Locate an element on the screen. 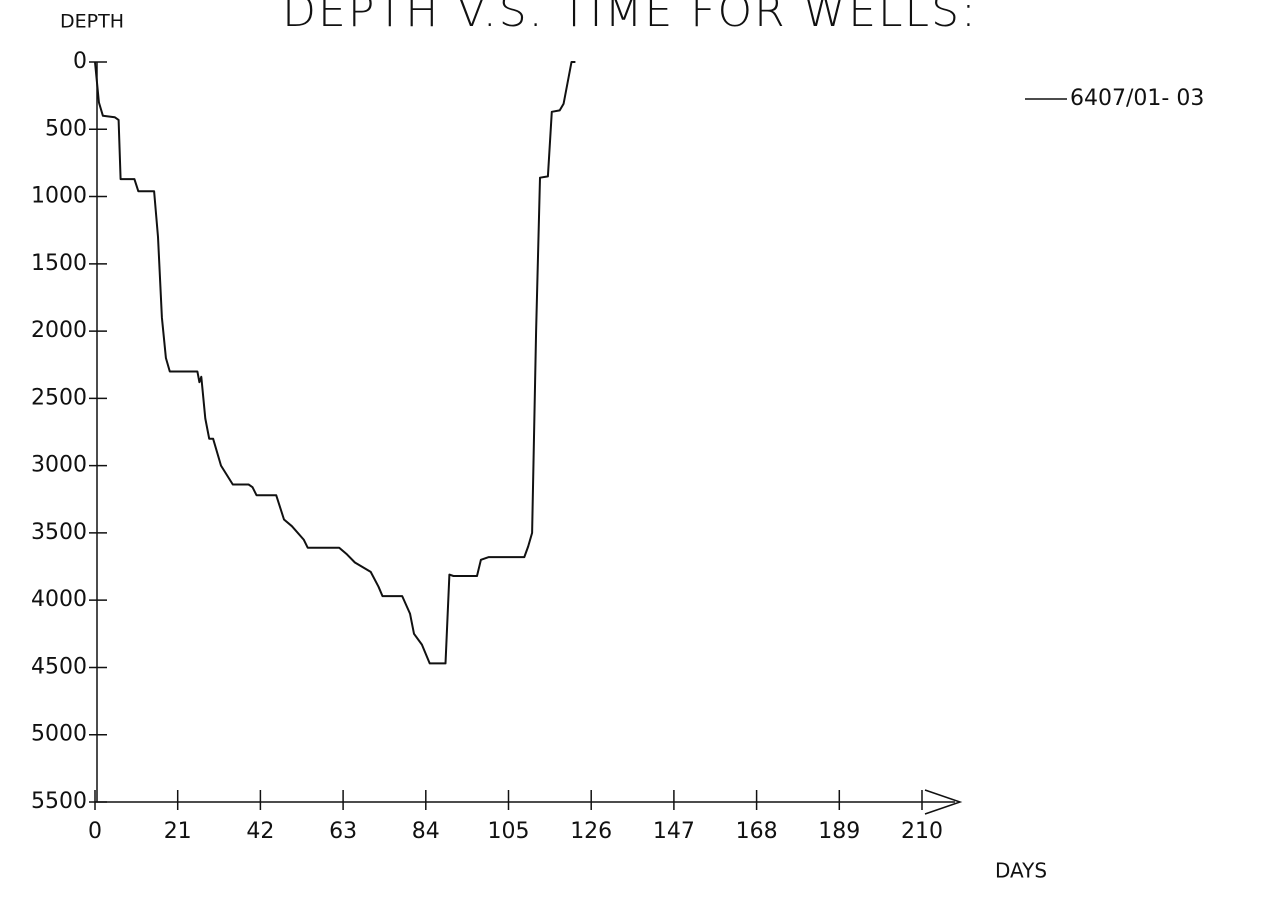 This screenshot has height=920, width=1279. y-tick-label: 2000 is located at coordinates (59, 330).